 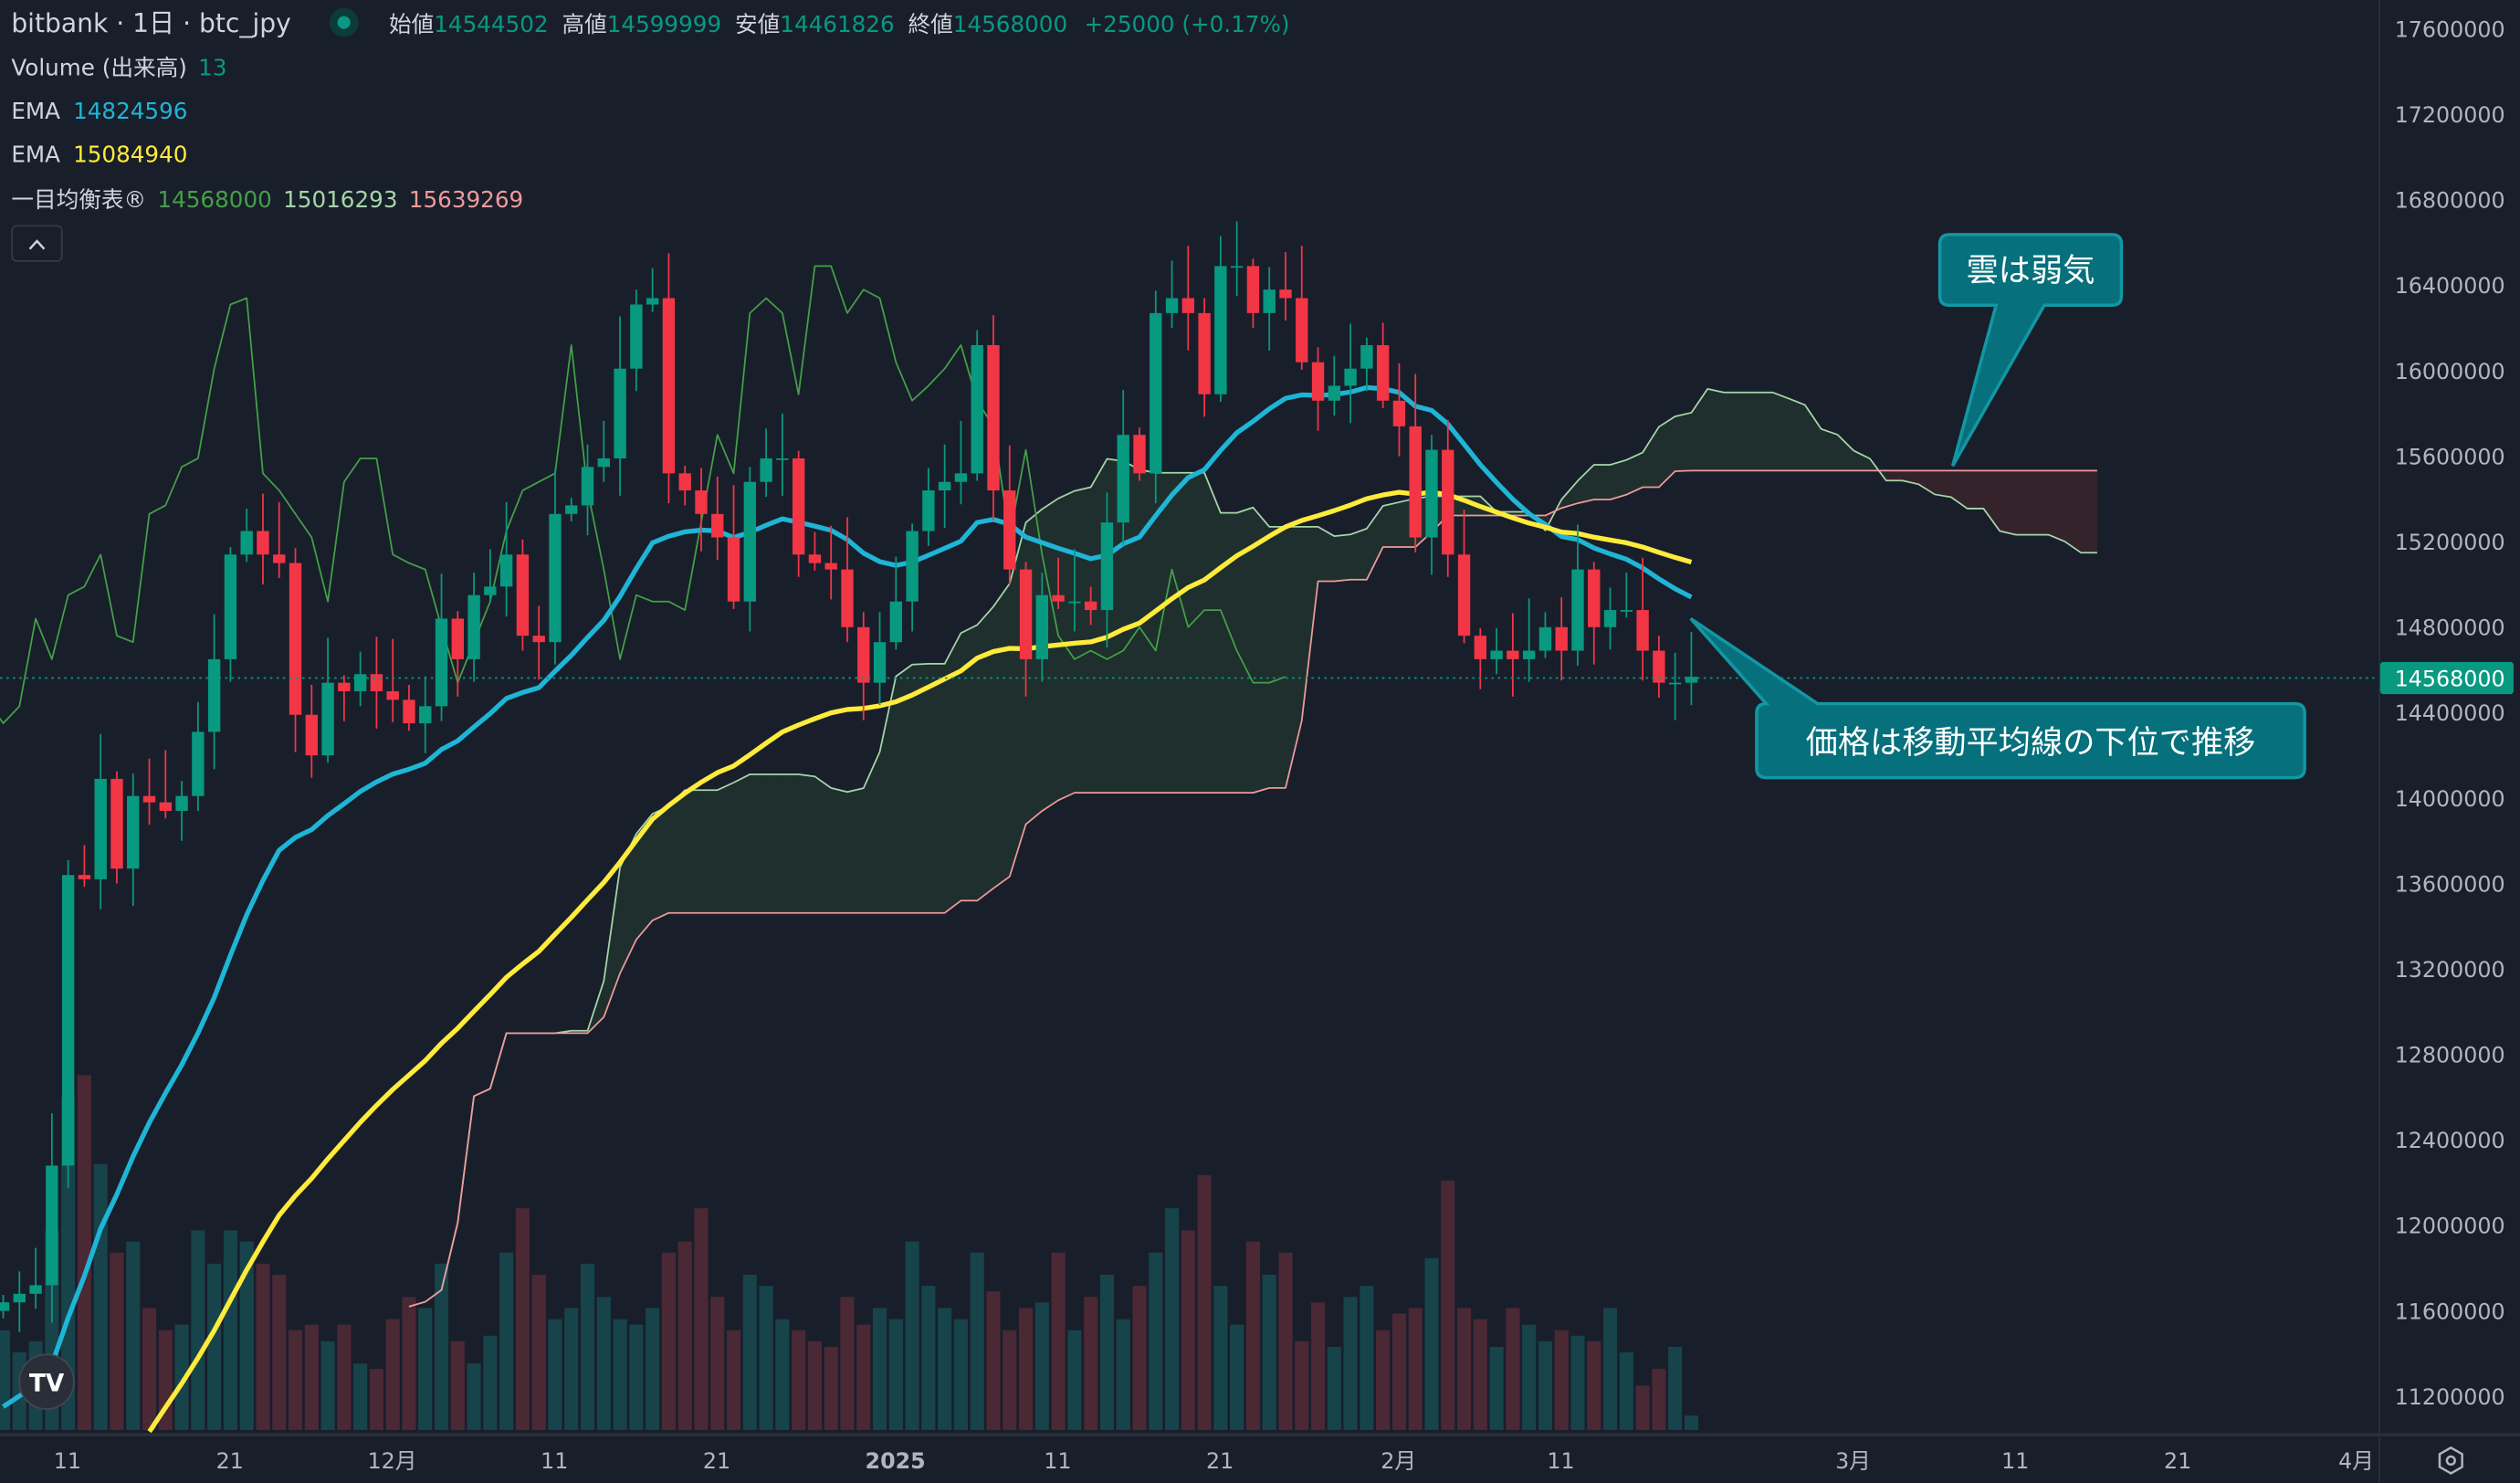 I want to click on callout-price-below-ma: 価格は移動平均線の下位で推移, so click(x=1997, y=698).